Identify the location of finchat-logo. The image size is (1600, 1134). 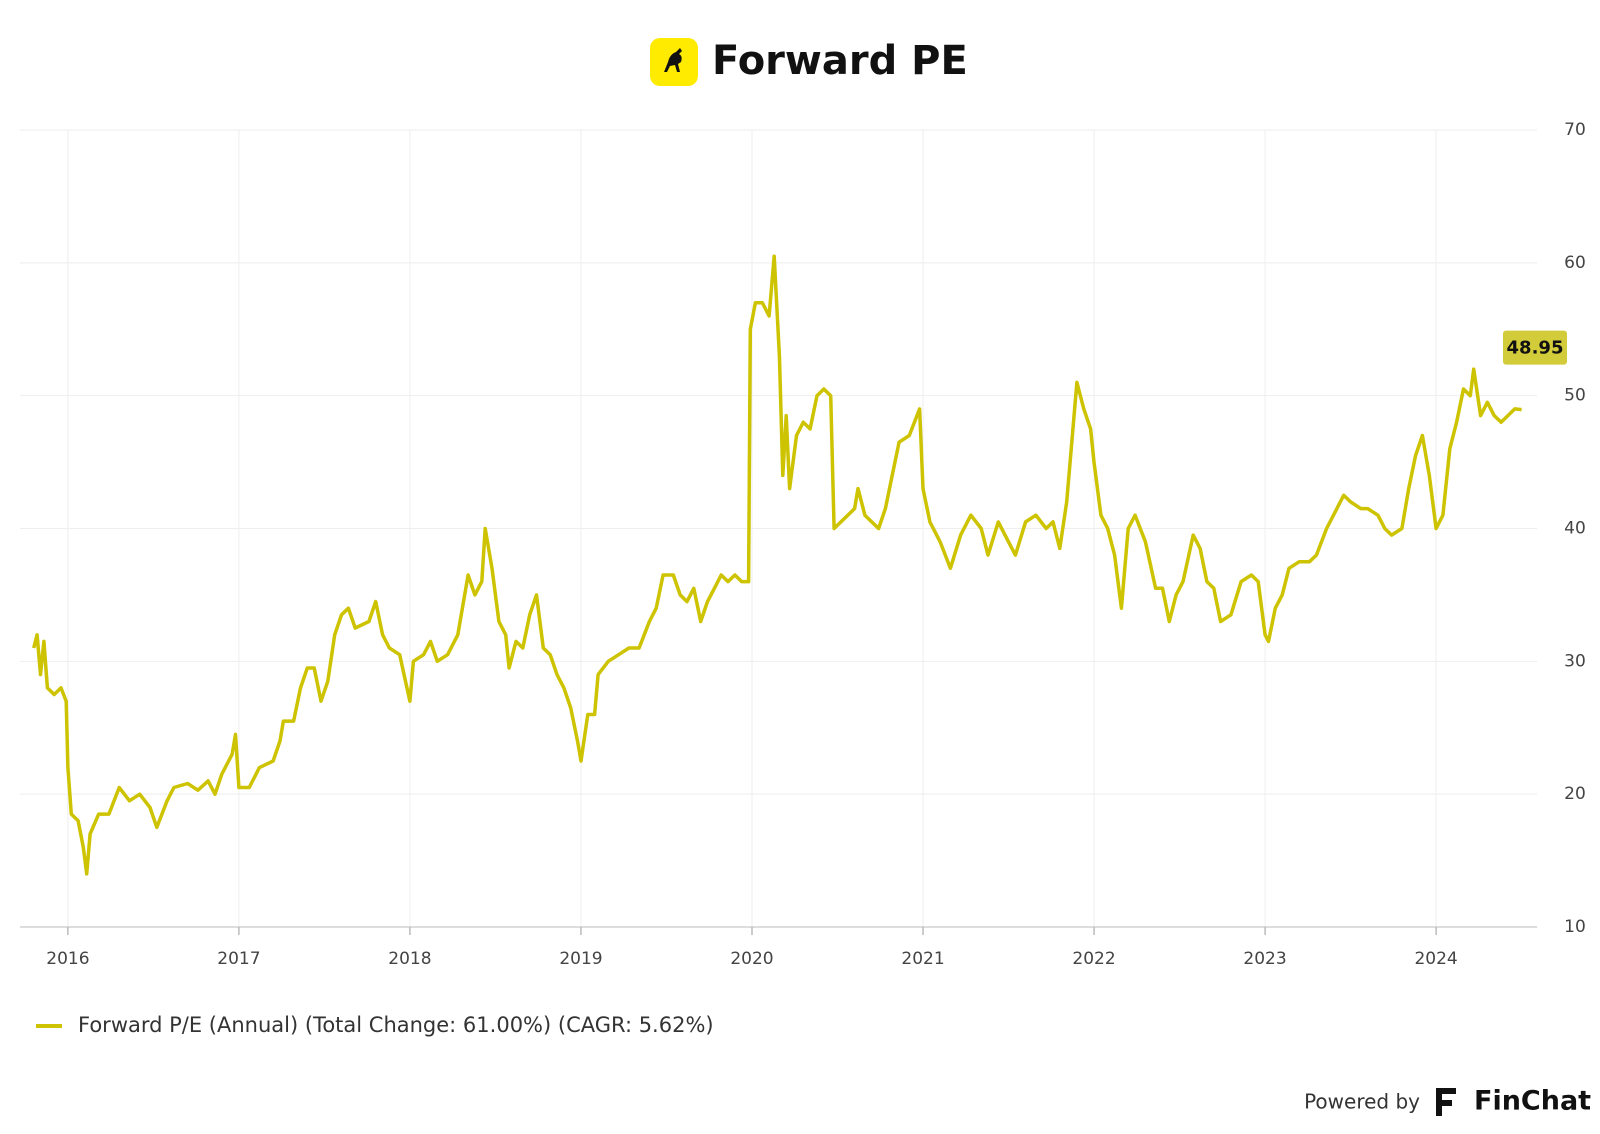
(1446, 1102).